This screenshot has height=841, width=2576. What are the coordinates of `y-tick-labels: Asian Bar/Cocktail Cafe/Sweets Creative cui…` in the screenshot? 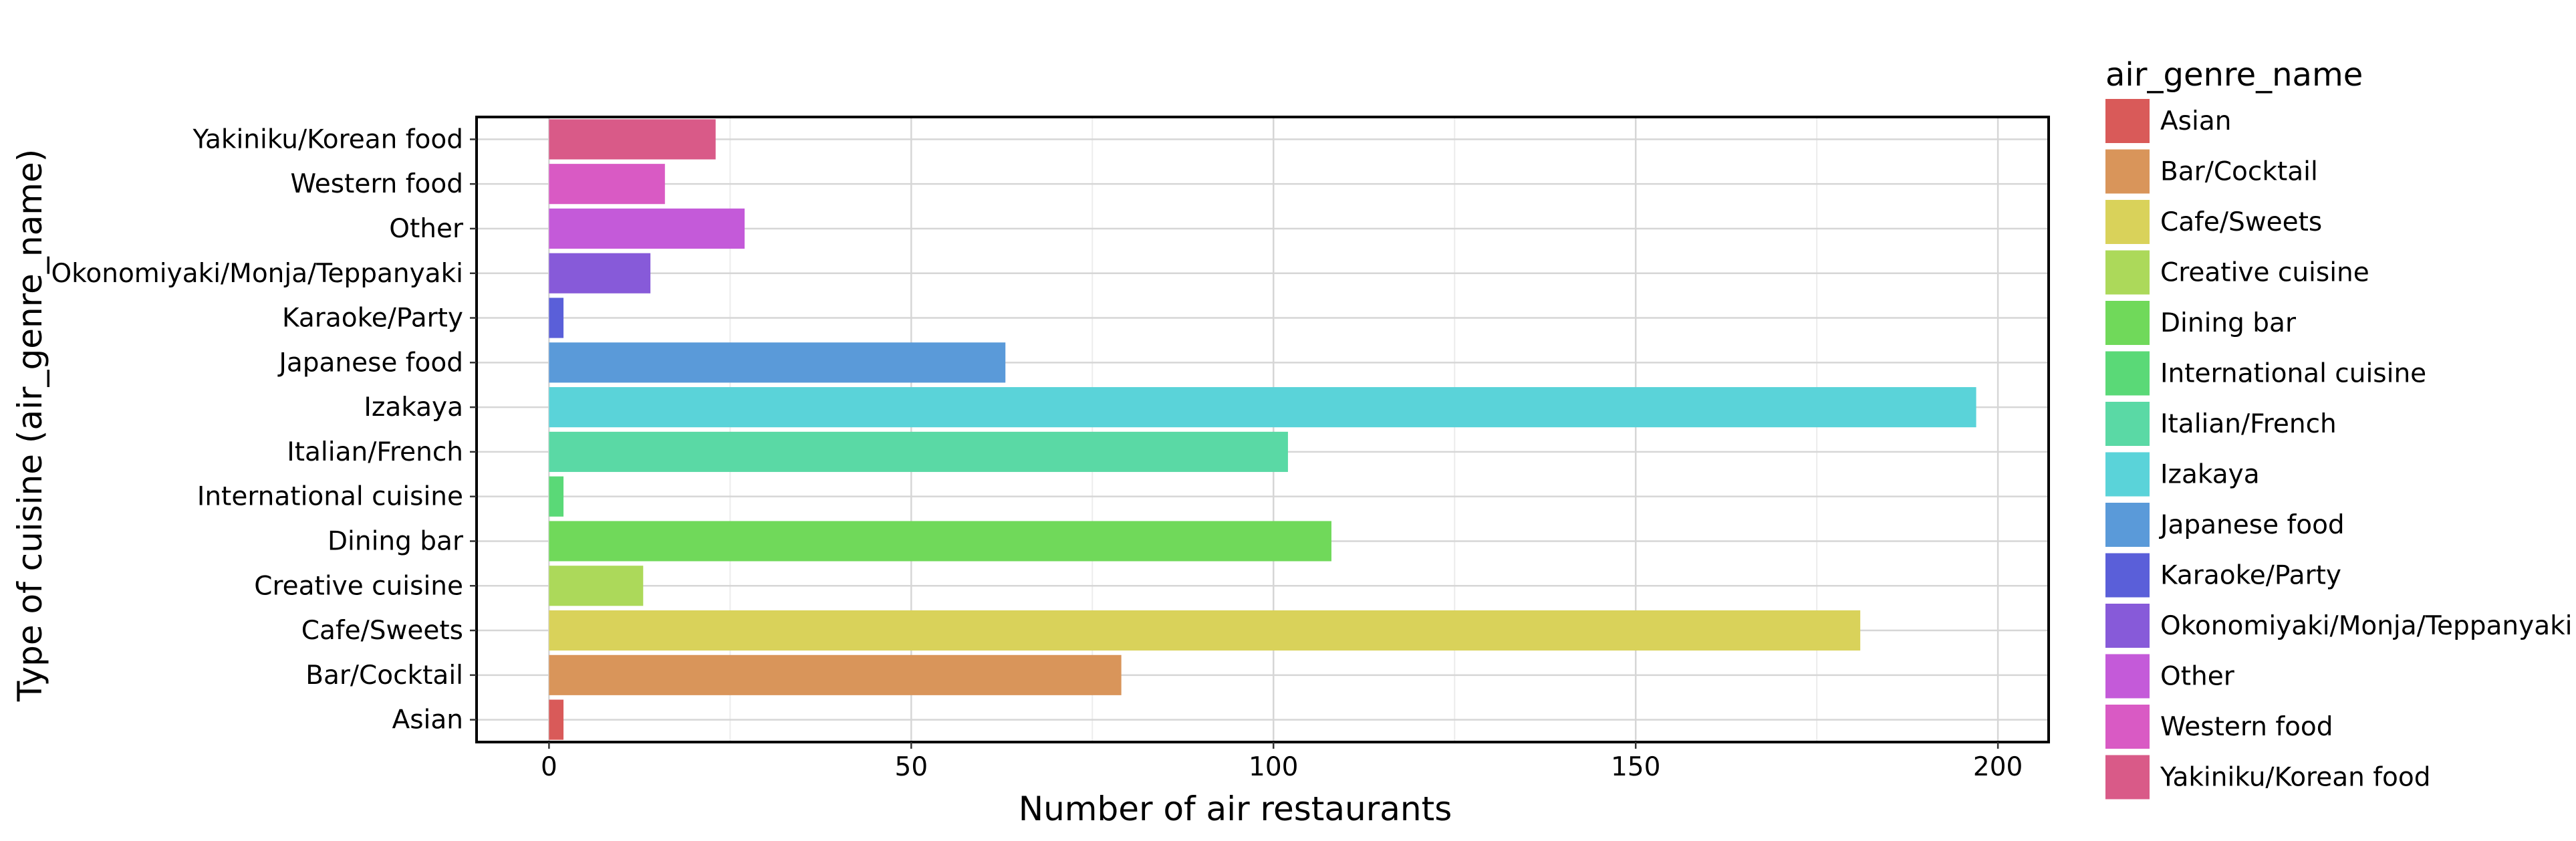 It's located at (257, 429).